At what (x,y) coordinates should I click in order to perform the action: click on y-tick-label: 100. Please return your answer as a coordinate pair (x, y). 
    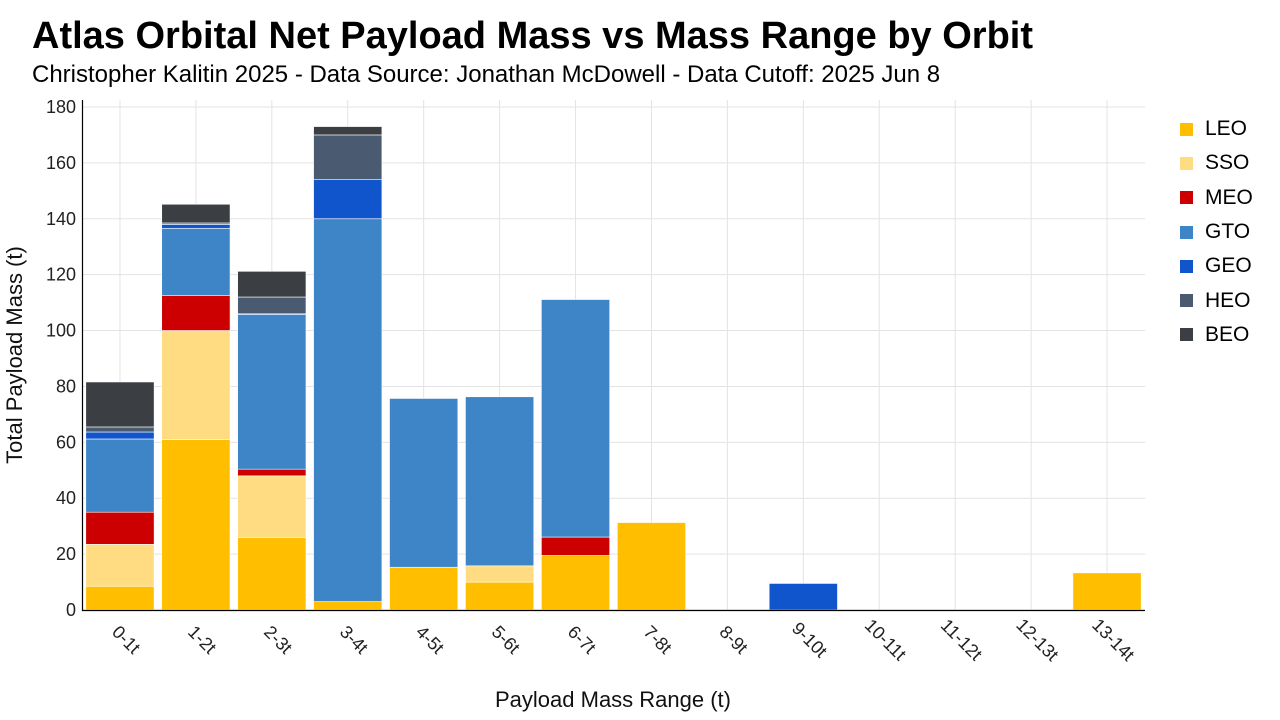
    Looking at the image, I should click on (61, 331).